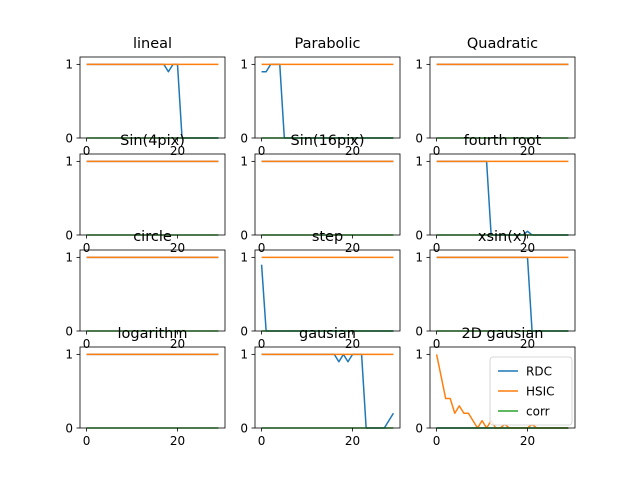 The width and height of the screenshot is (640, 480). I want to click on subplot-title: Parabolic, so click(328, 44).